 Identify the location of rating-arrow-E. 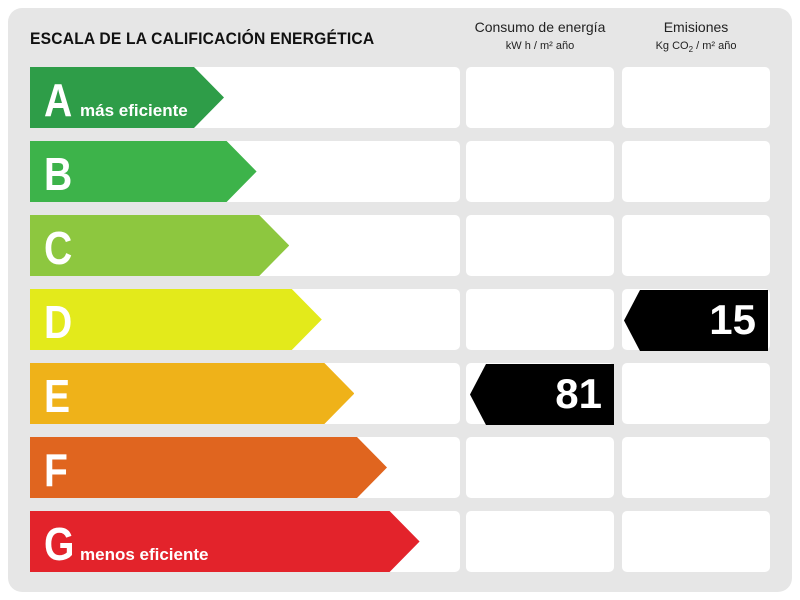
(192, 393).